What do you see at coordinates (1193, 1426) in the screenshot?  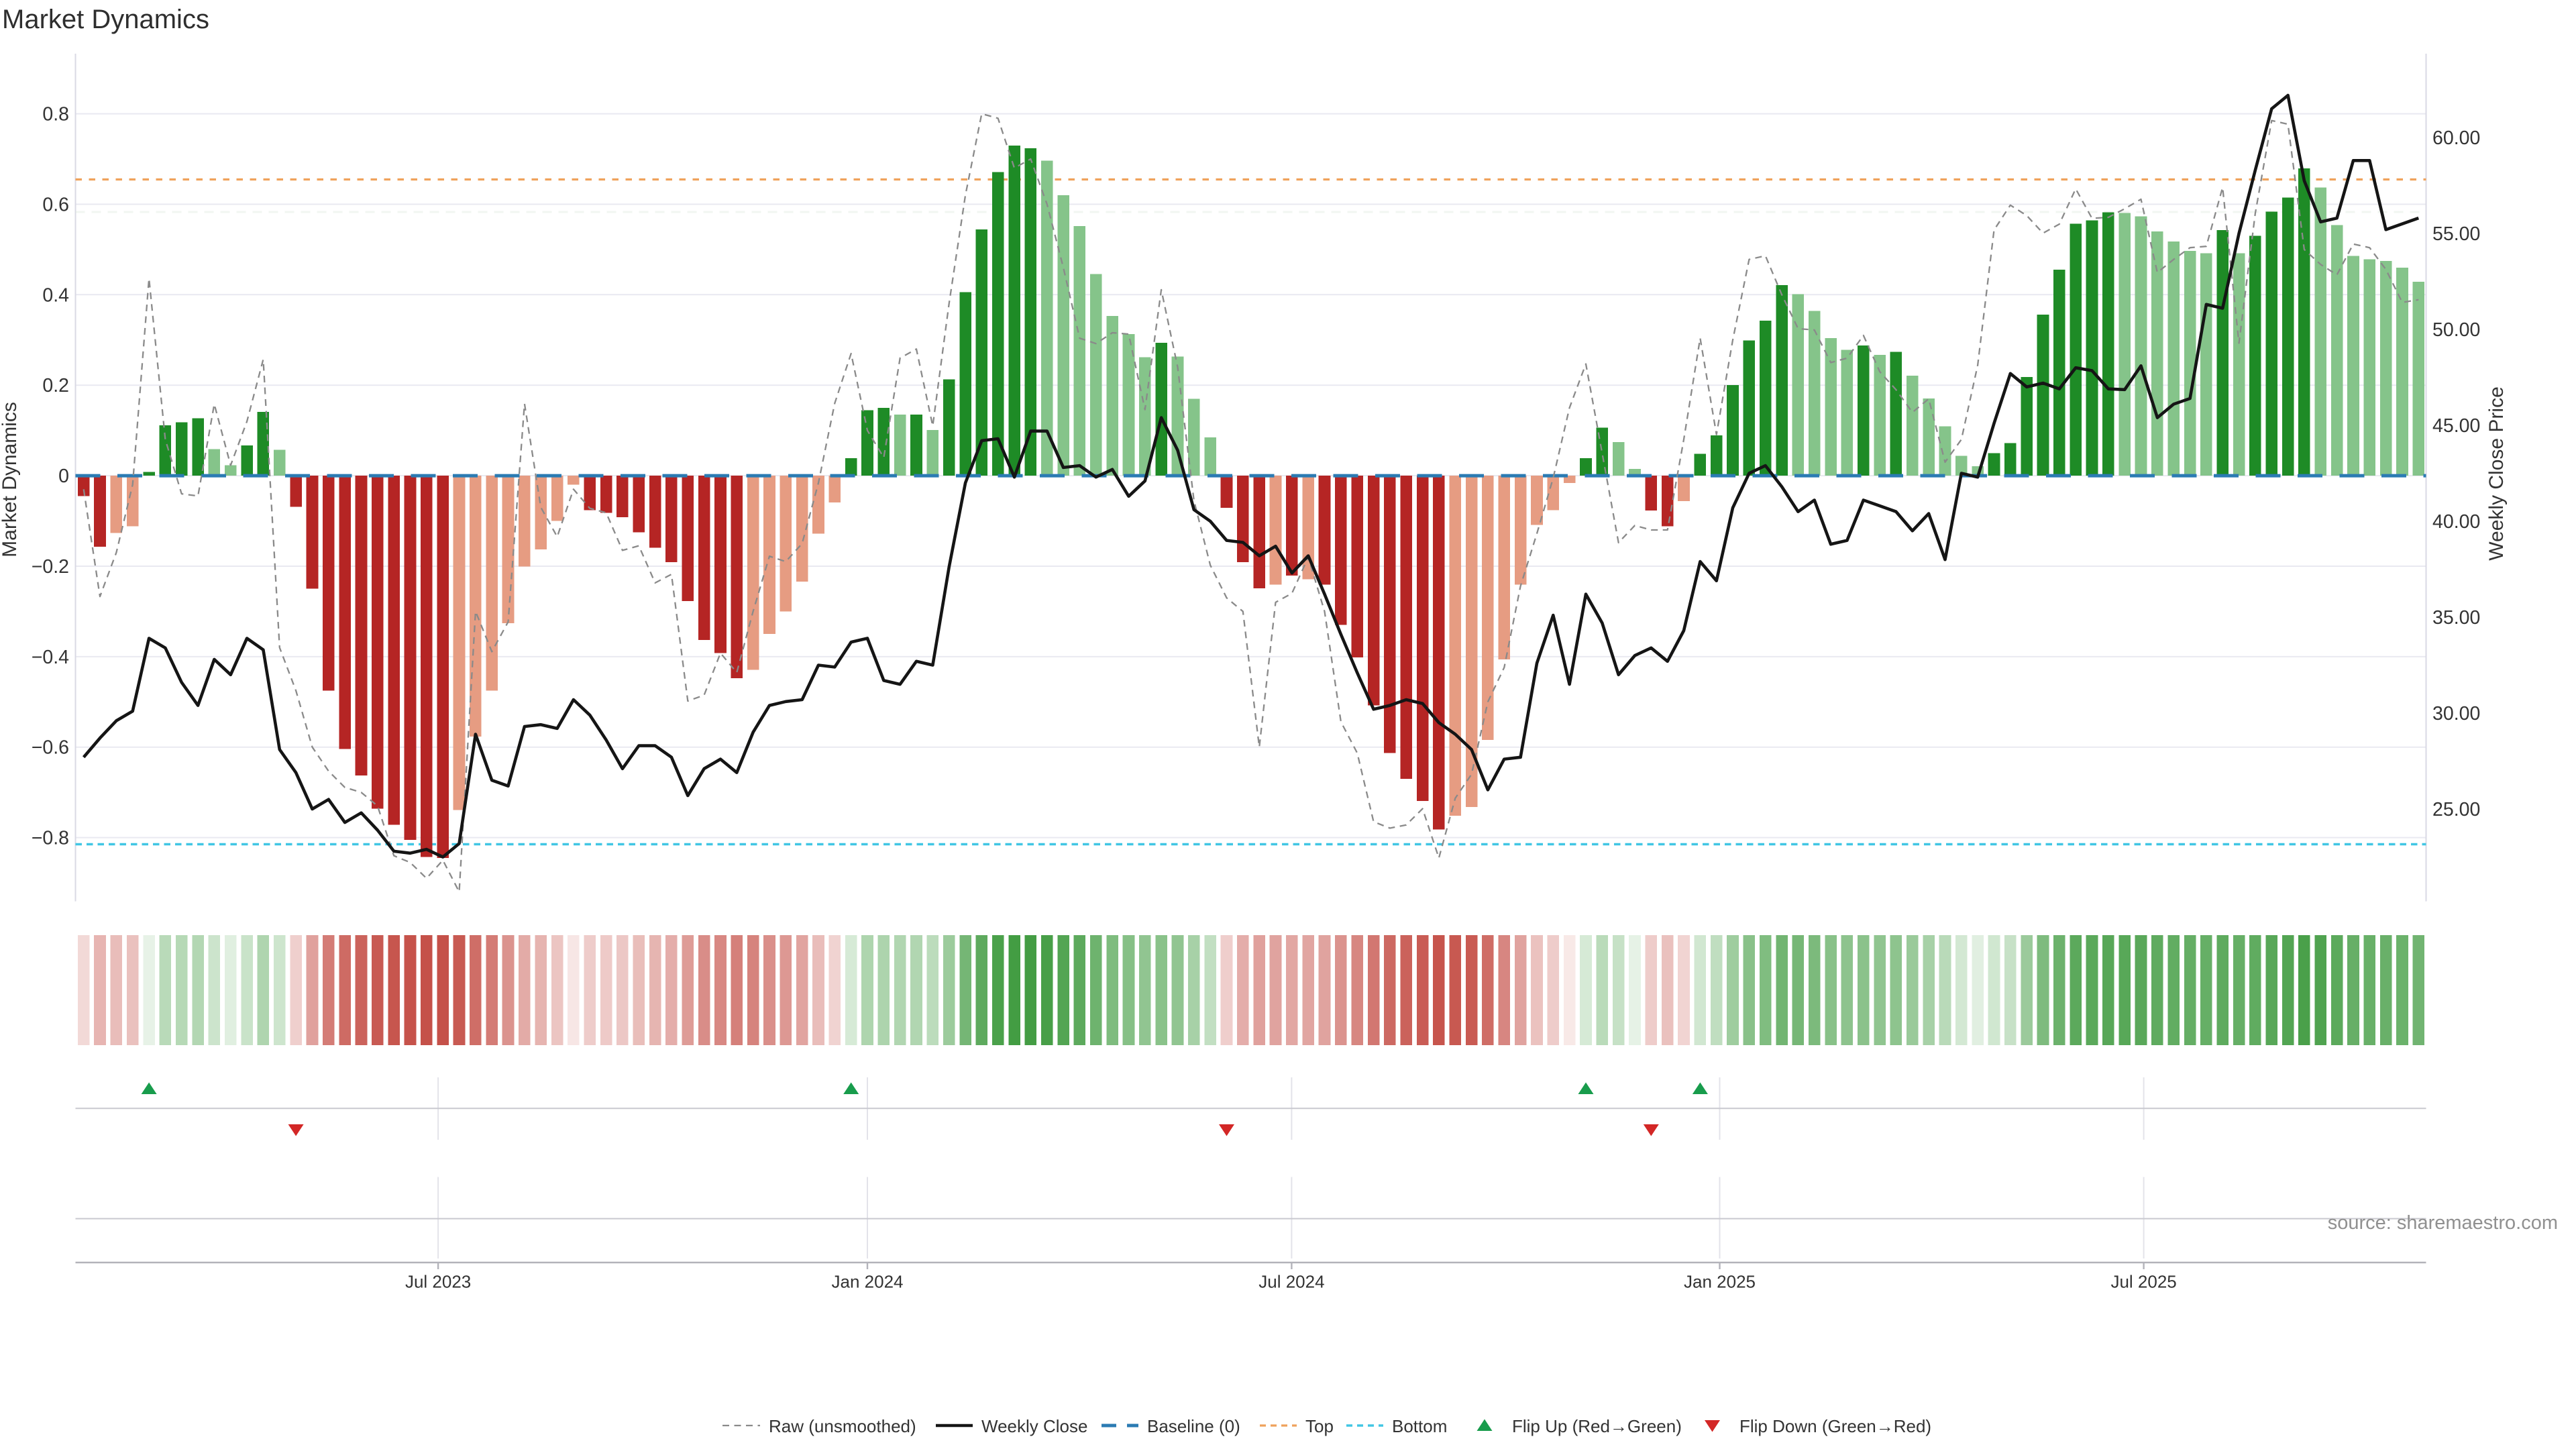 I see `svg-text: Baseline (0)` at bounding box center [1193, 1426].